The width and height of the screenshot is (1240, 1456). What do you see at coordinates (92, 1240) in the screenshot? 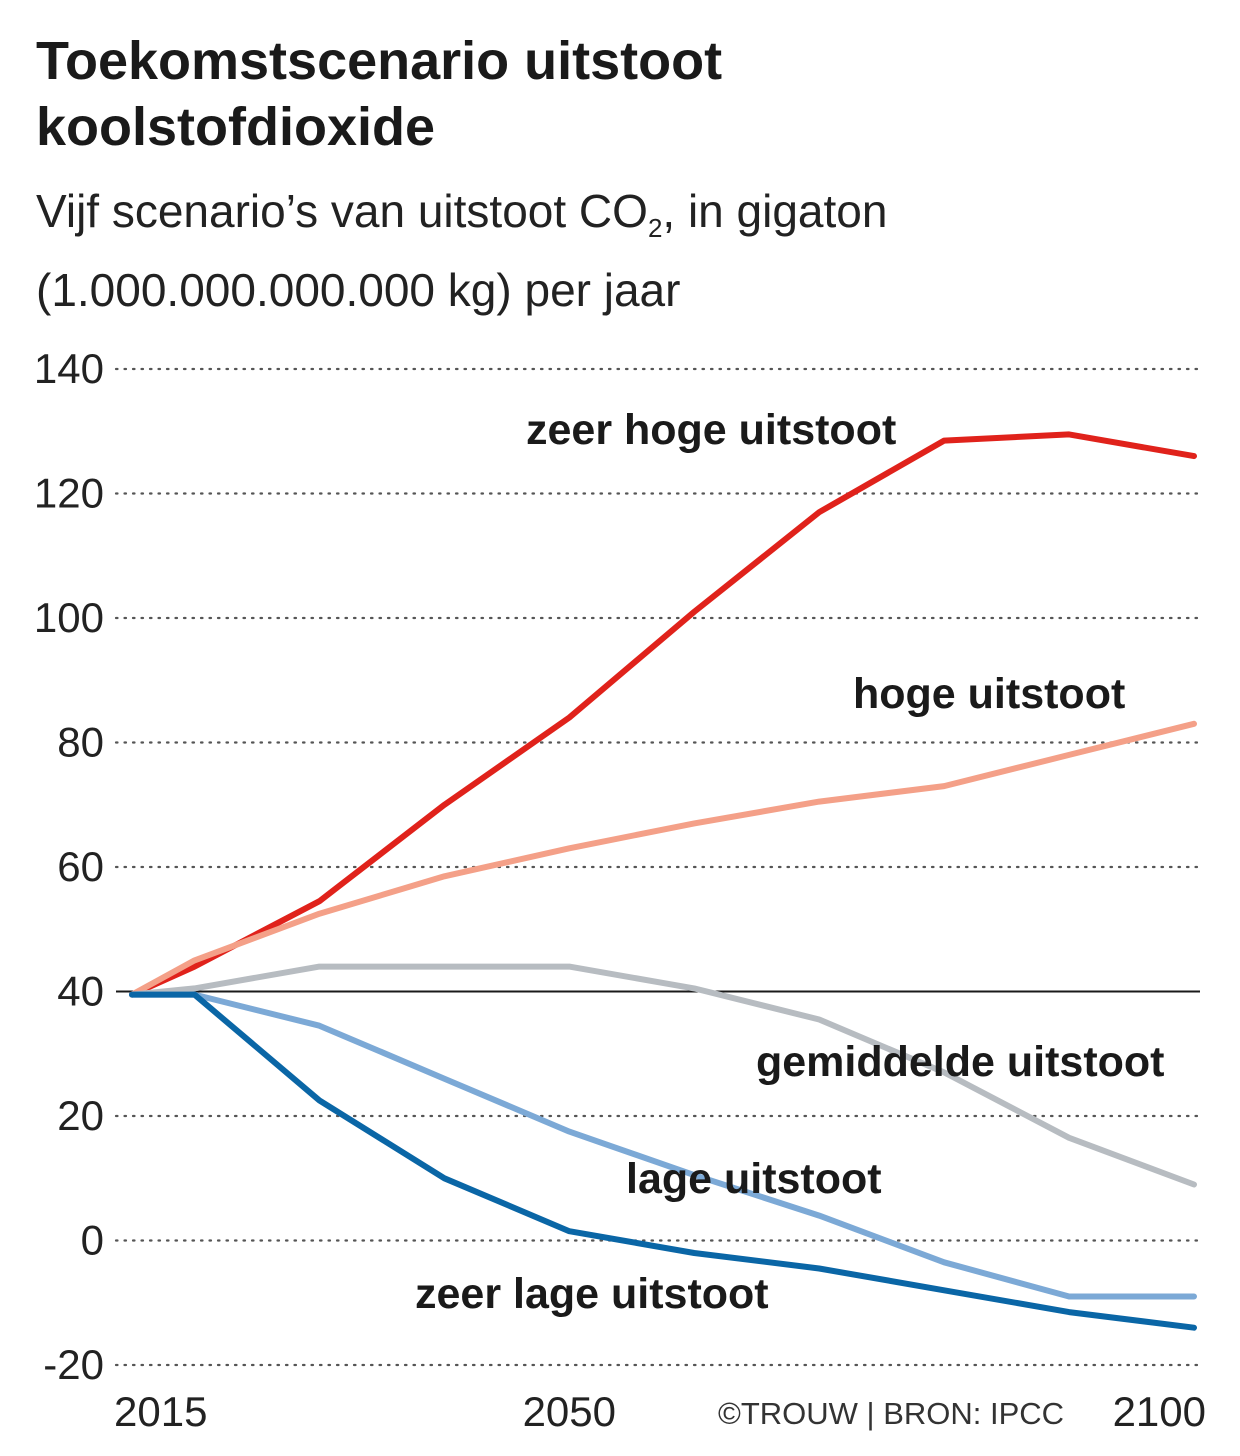
I see `y-tick-label: 0` at bounding box center [92, 1240].